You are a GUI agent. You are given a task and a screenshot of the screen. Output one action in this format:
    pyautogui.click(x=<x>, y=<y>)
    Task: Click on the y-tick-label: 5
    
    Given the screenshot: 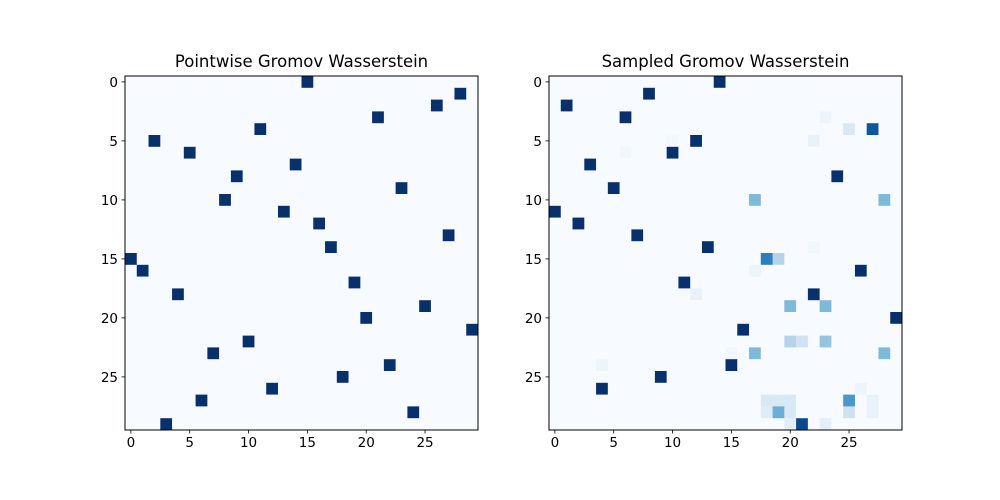 What is the action you would take?
    pyautogui.click(x=113, y=142)
    